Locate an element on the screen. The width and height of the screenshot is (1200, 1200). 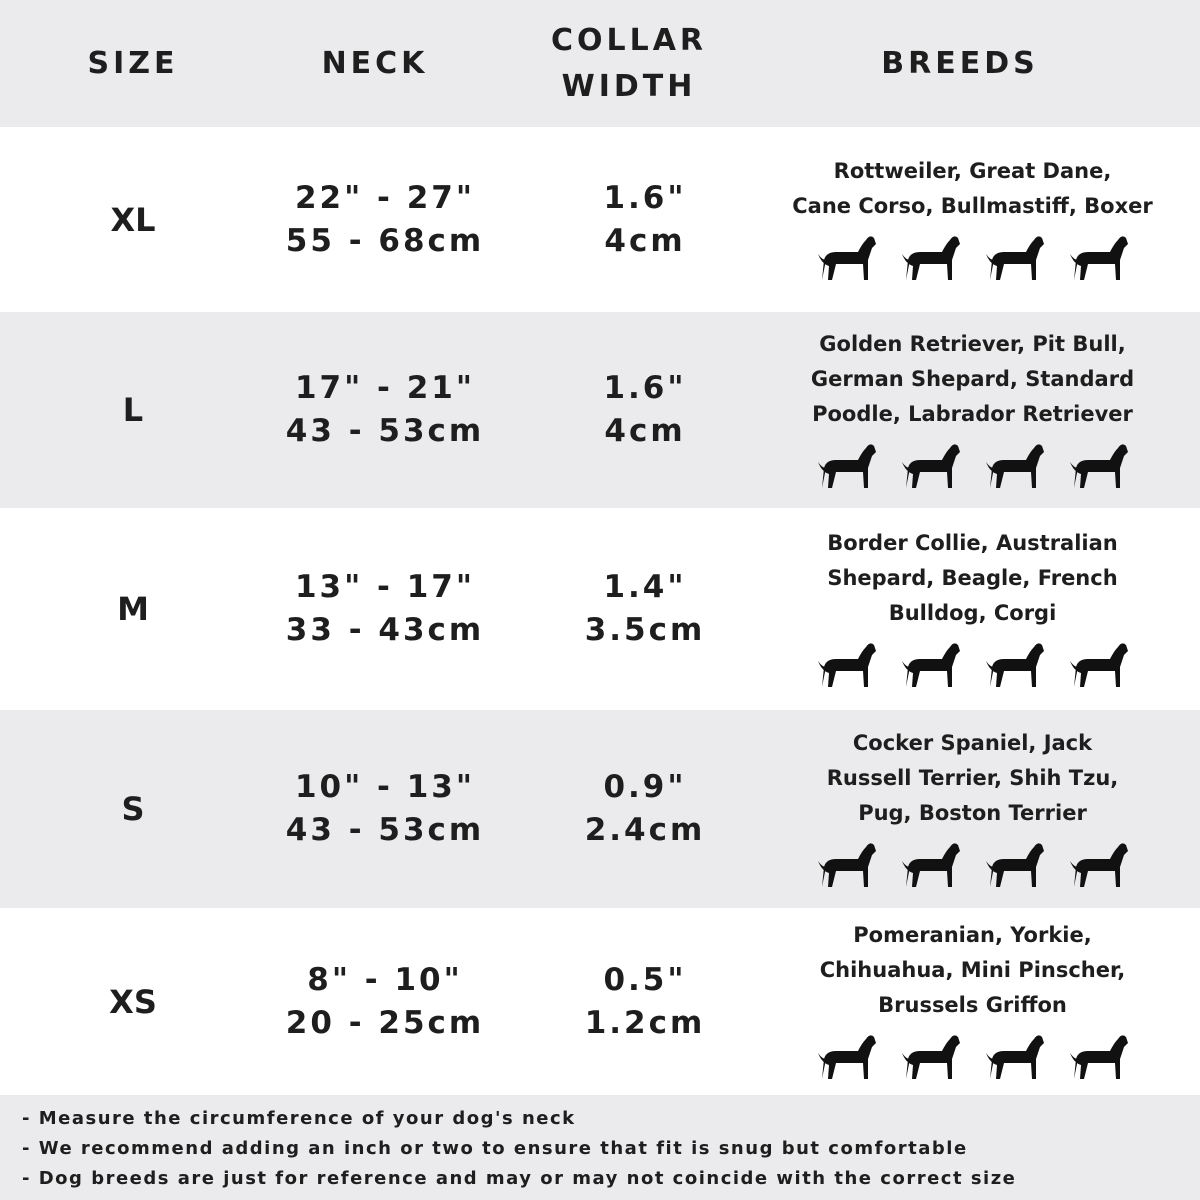
neck-measure: 17" - 21" 43 - 53cm is located at coordinates (385, 410).